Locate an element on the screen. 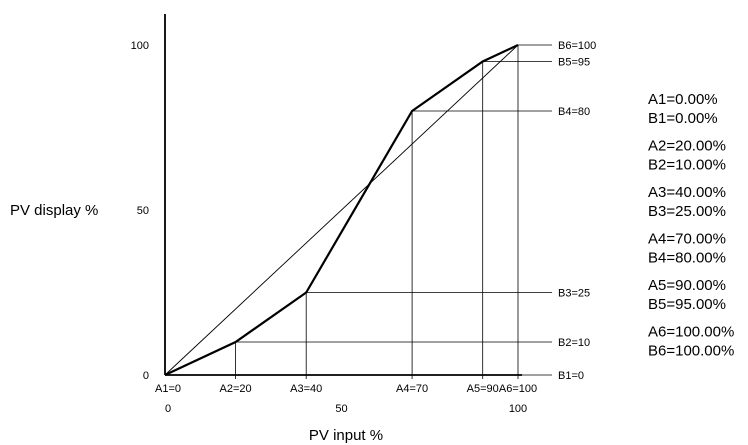 This screenshot has height=445, width=748. pair-label-b: B5=95.00% is located at coordinates (687, 304).